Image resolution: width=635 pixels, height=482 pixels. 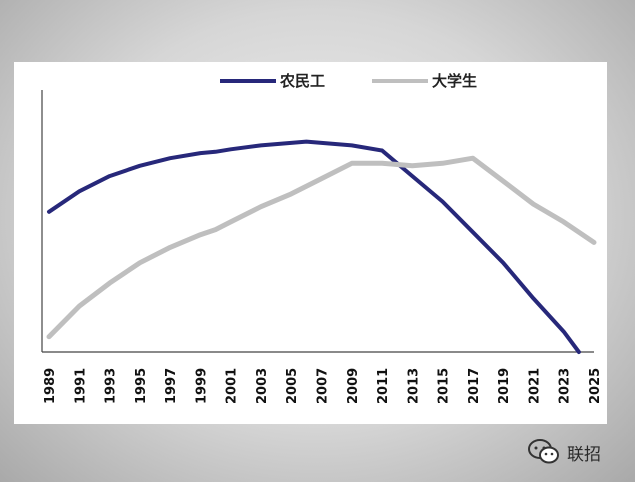 I want to click on x-tick-label-group: 2001, so click(x=232, y=386).